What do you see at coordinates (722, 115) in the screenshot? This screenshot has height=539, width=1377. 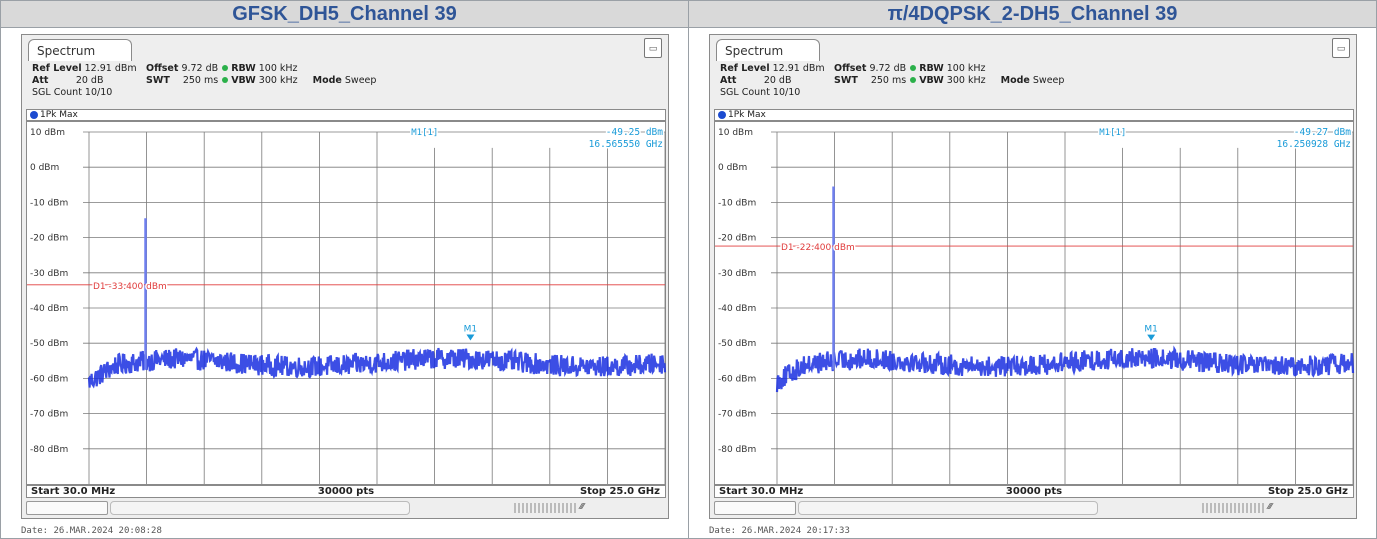 I see `trace-indicator-icon` at bounding box center [722, 115].